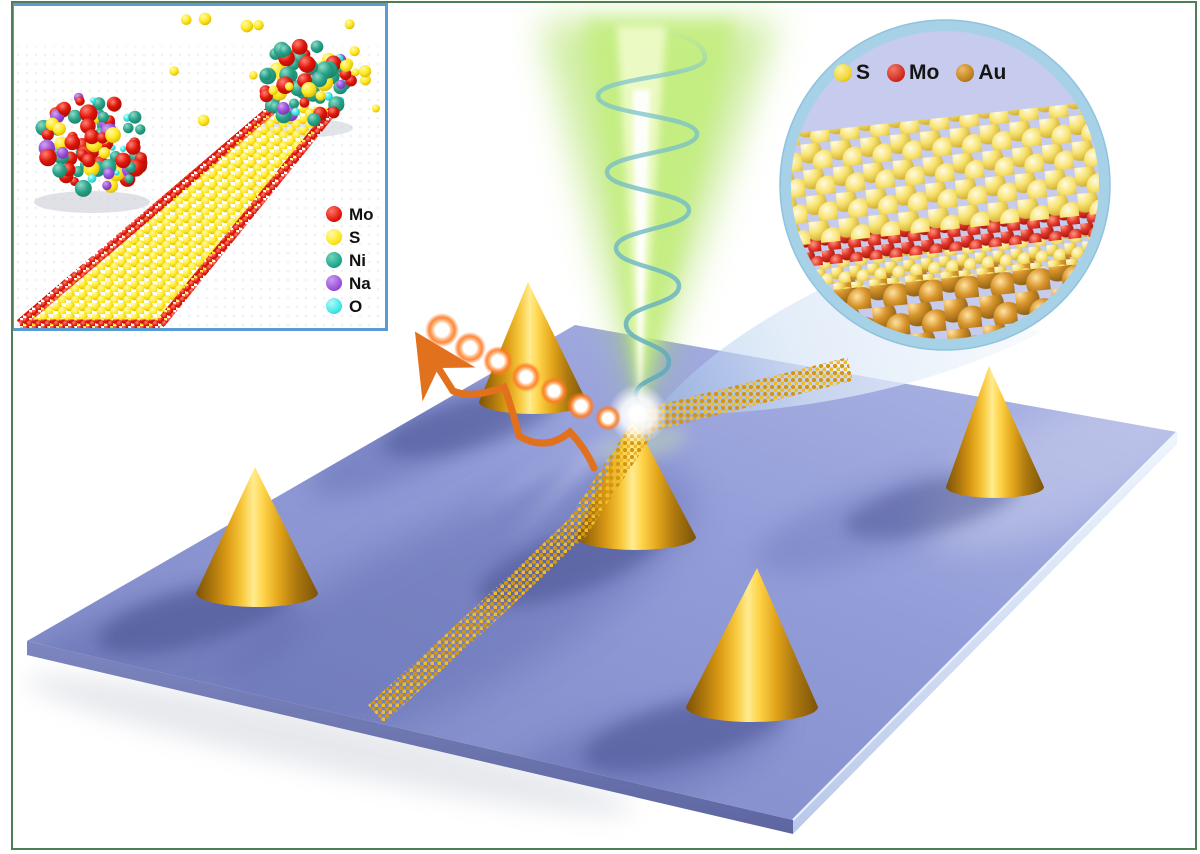 Image resolution: width=1200 pixels, height=854 pixels. I want to click on legend-label: Au, so click(992, 72).